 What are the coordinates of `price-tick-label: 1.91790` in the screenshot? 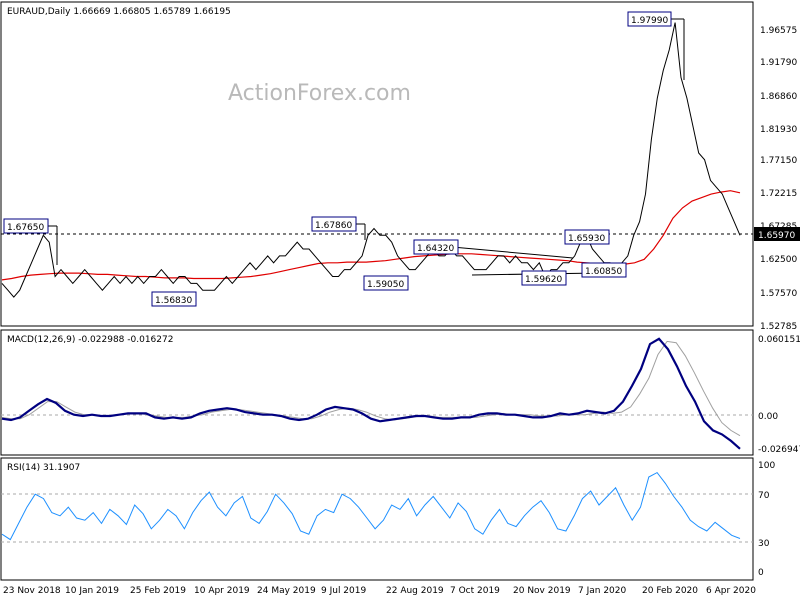 It's located at (778, 63).